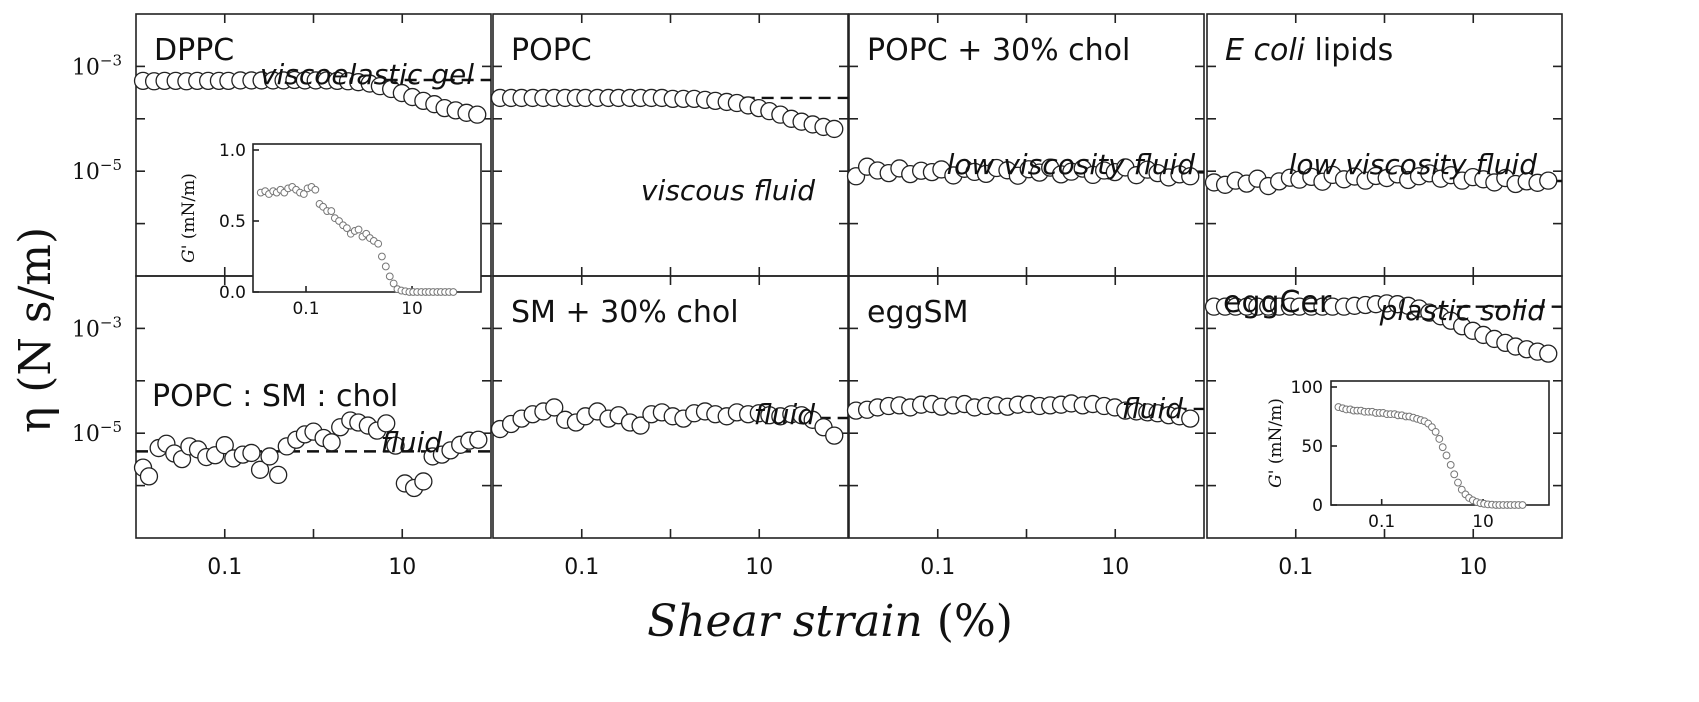 The height and width of the screenshot is (702, 1699). Describe the element at coordinates (194, 50) in the screenshot. I see `panel-label: DPPC` at that location.